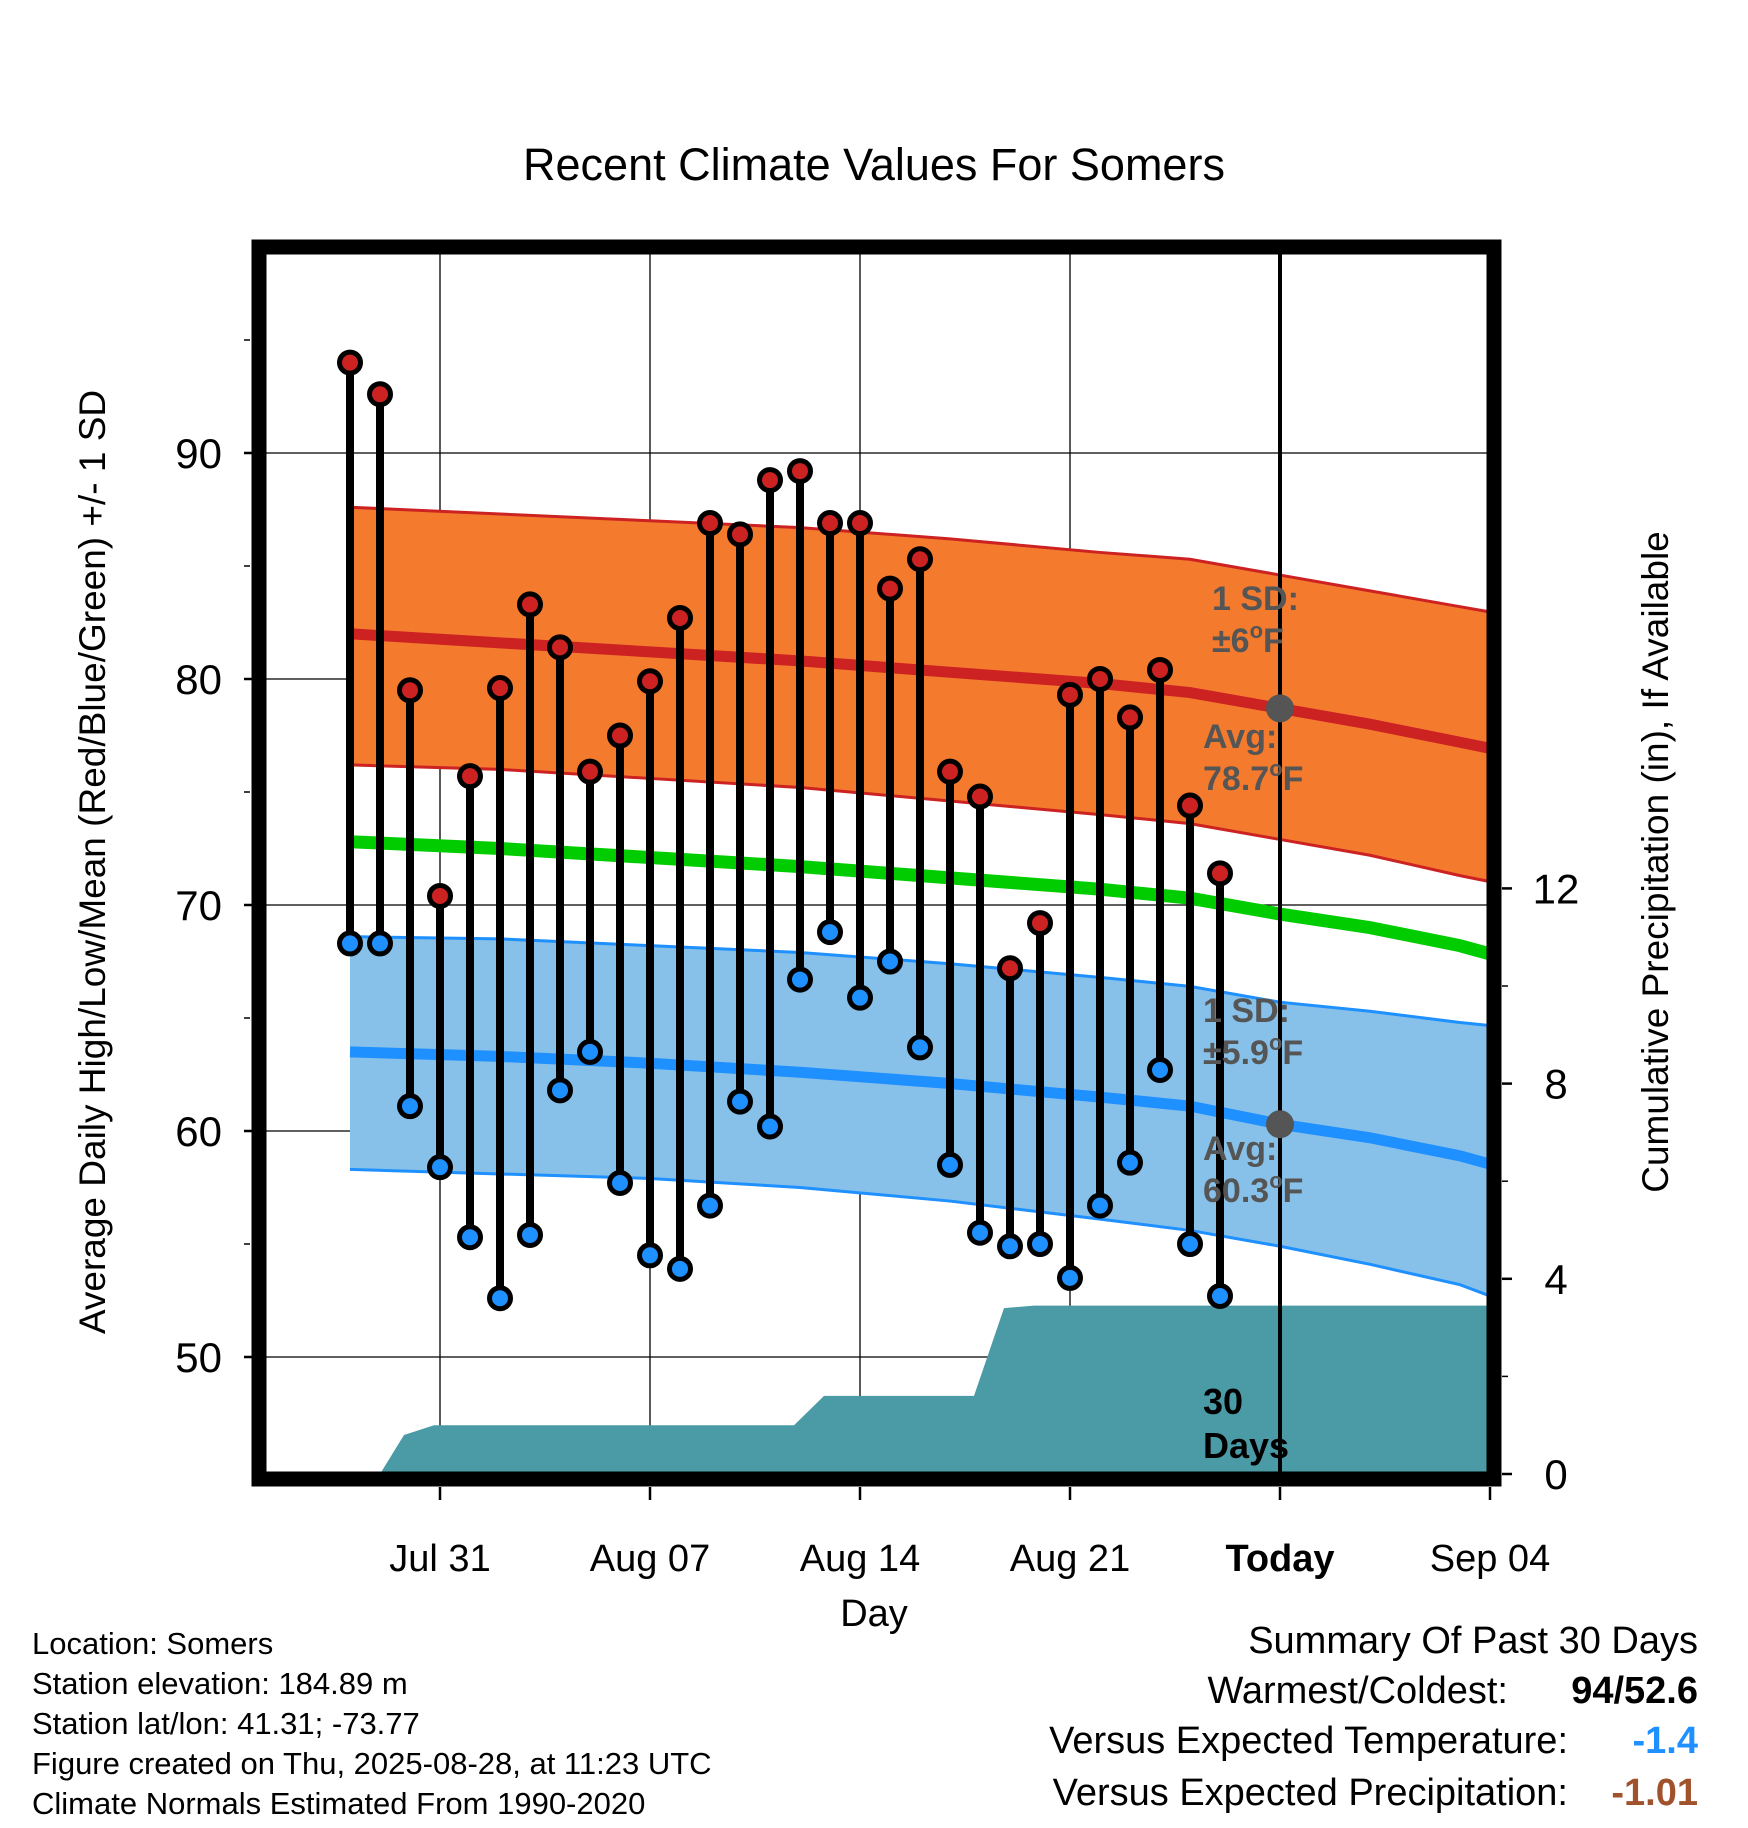 Image resolution: width=1748 pixels, height=1828 pixels. I want to click on x-tick-label: Aug 07, so click(650, 1559).